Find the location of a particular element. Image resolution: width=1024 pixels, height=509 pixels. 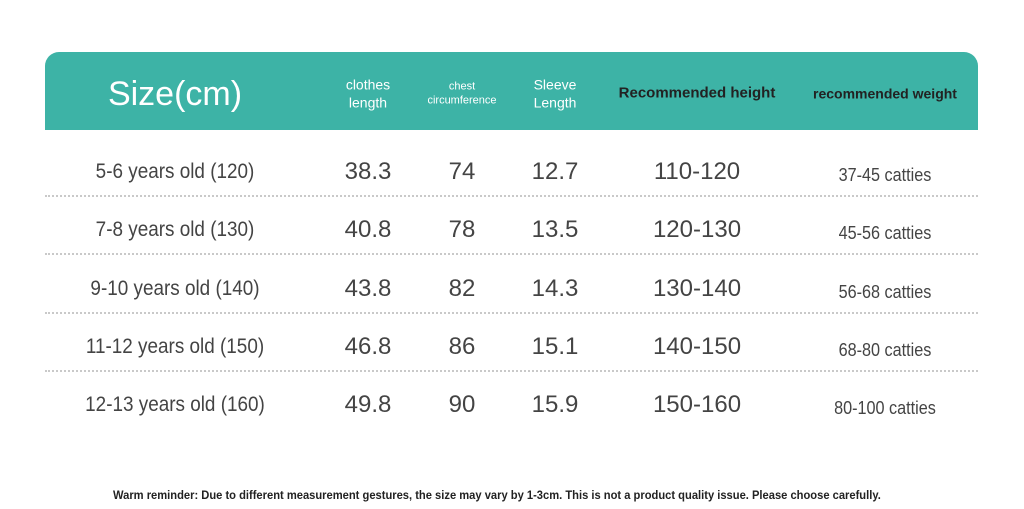

header-line: Length is located at coordinates (555, 102).